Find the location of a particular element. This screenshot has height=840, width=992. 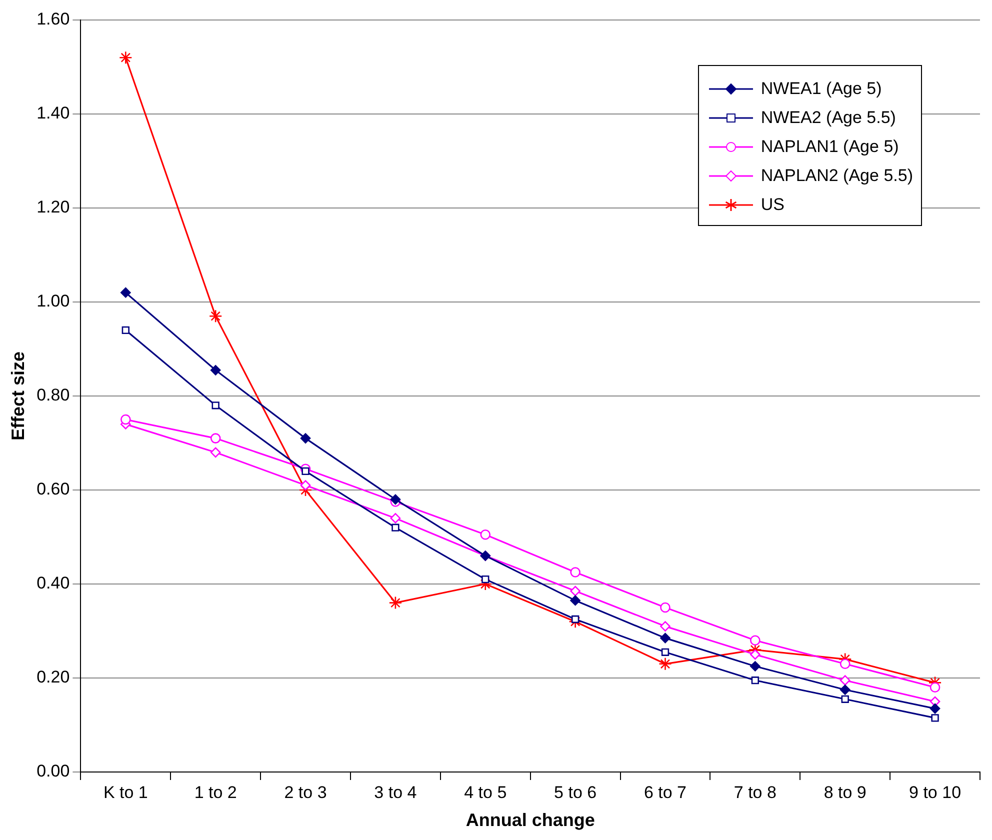

x-tick-label: 2 to 3 is located at coordinates (305, 792).